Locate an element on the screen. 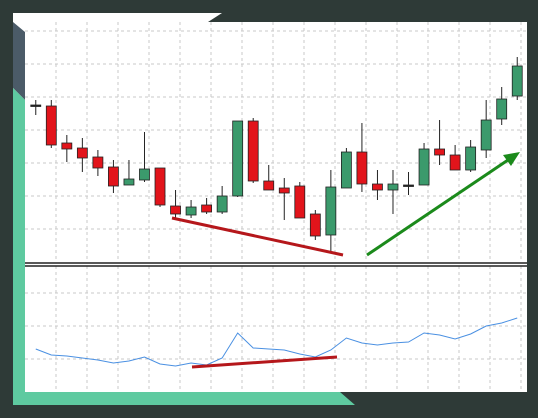 The width and height of the screenshot is (538, 418). indicator-line is located at coordinates (276, 342).